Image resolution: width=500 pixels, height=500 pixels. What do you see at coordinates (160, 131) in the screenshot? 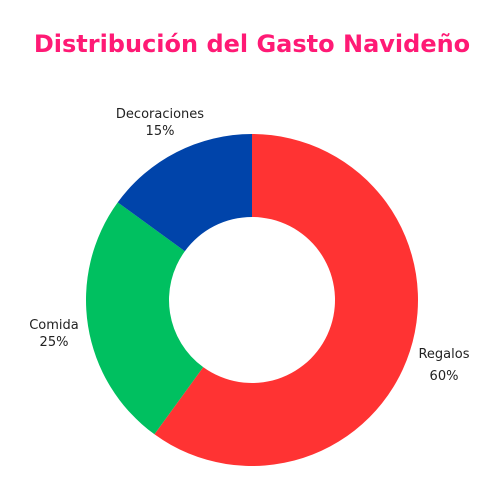
I see `slice-value-decoraciones: 15%` at bounding box center [160, 131].